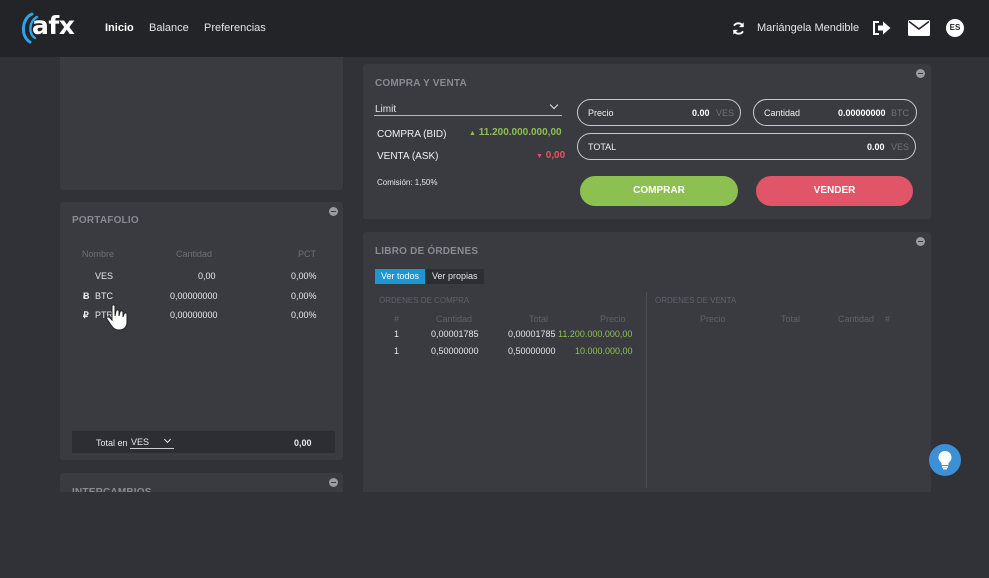  I want to click on total-currency-select: VES, so click(152, 442).